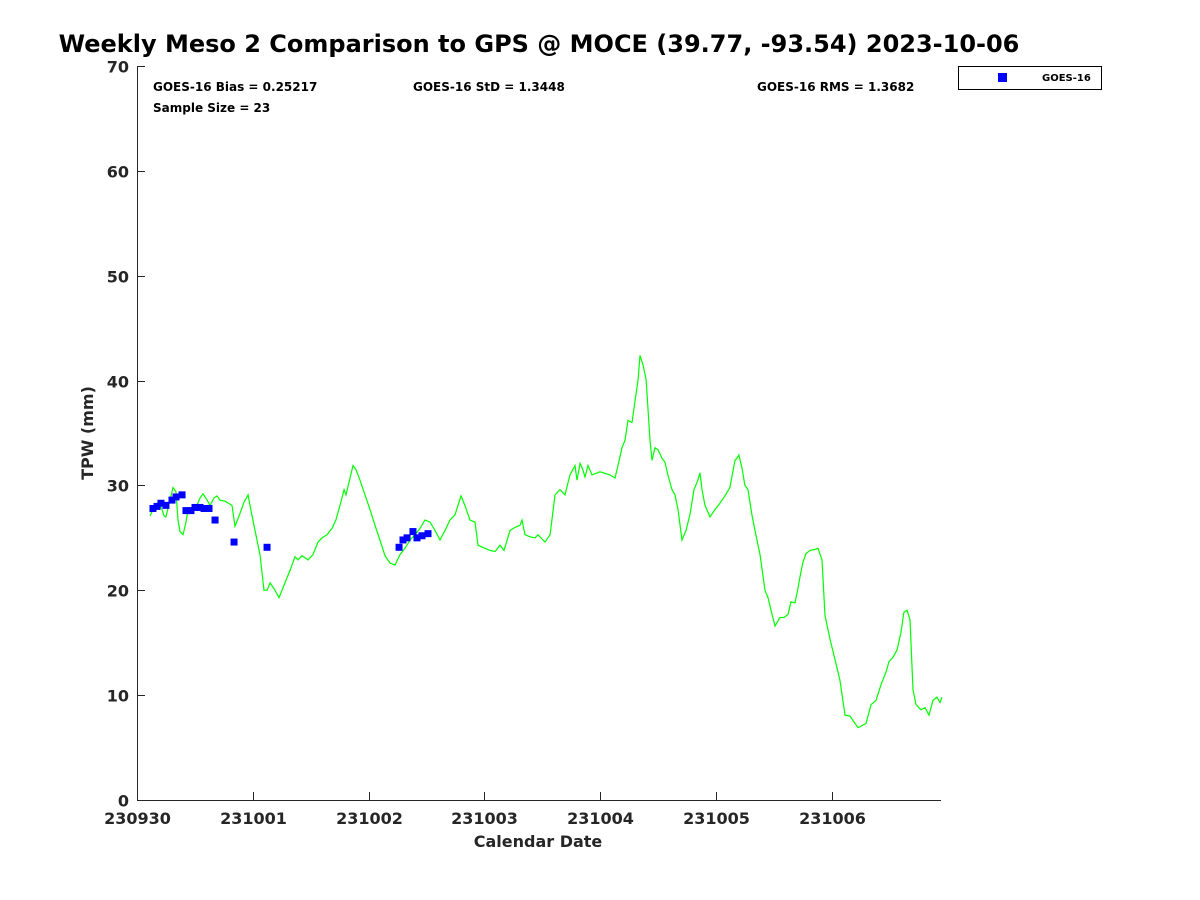 This screenshot has height=900, width=1200. Describe the element at coordinates (118, 172) in the screenshot. I see `y-tick-label: 60` at that location.